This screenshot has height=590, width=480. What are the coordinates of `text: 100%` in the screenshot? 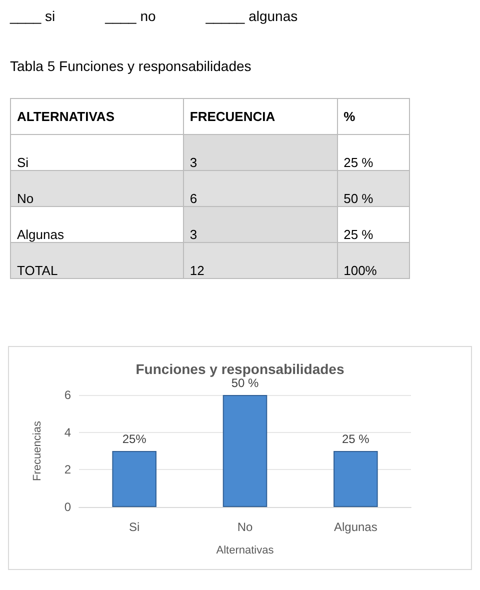 It's located at (373, 260).